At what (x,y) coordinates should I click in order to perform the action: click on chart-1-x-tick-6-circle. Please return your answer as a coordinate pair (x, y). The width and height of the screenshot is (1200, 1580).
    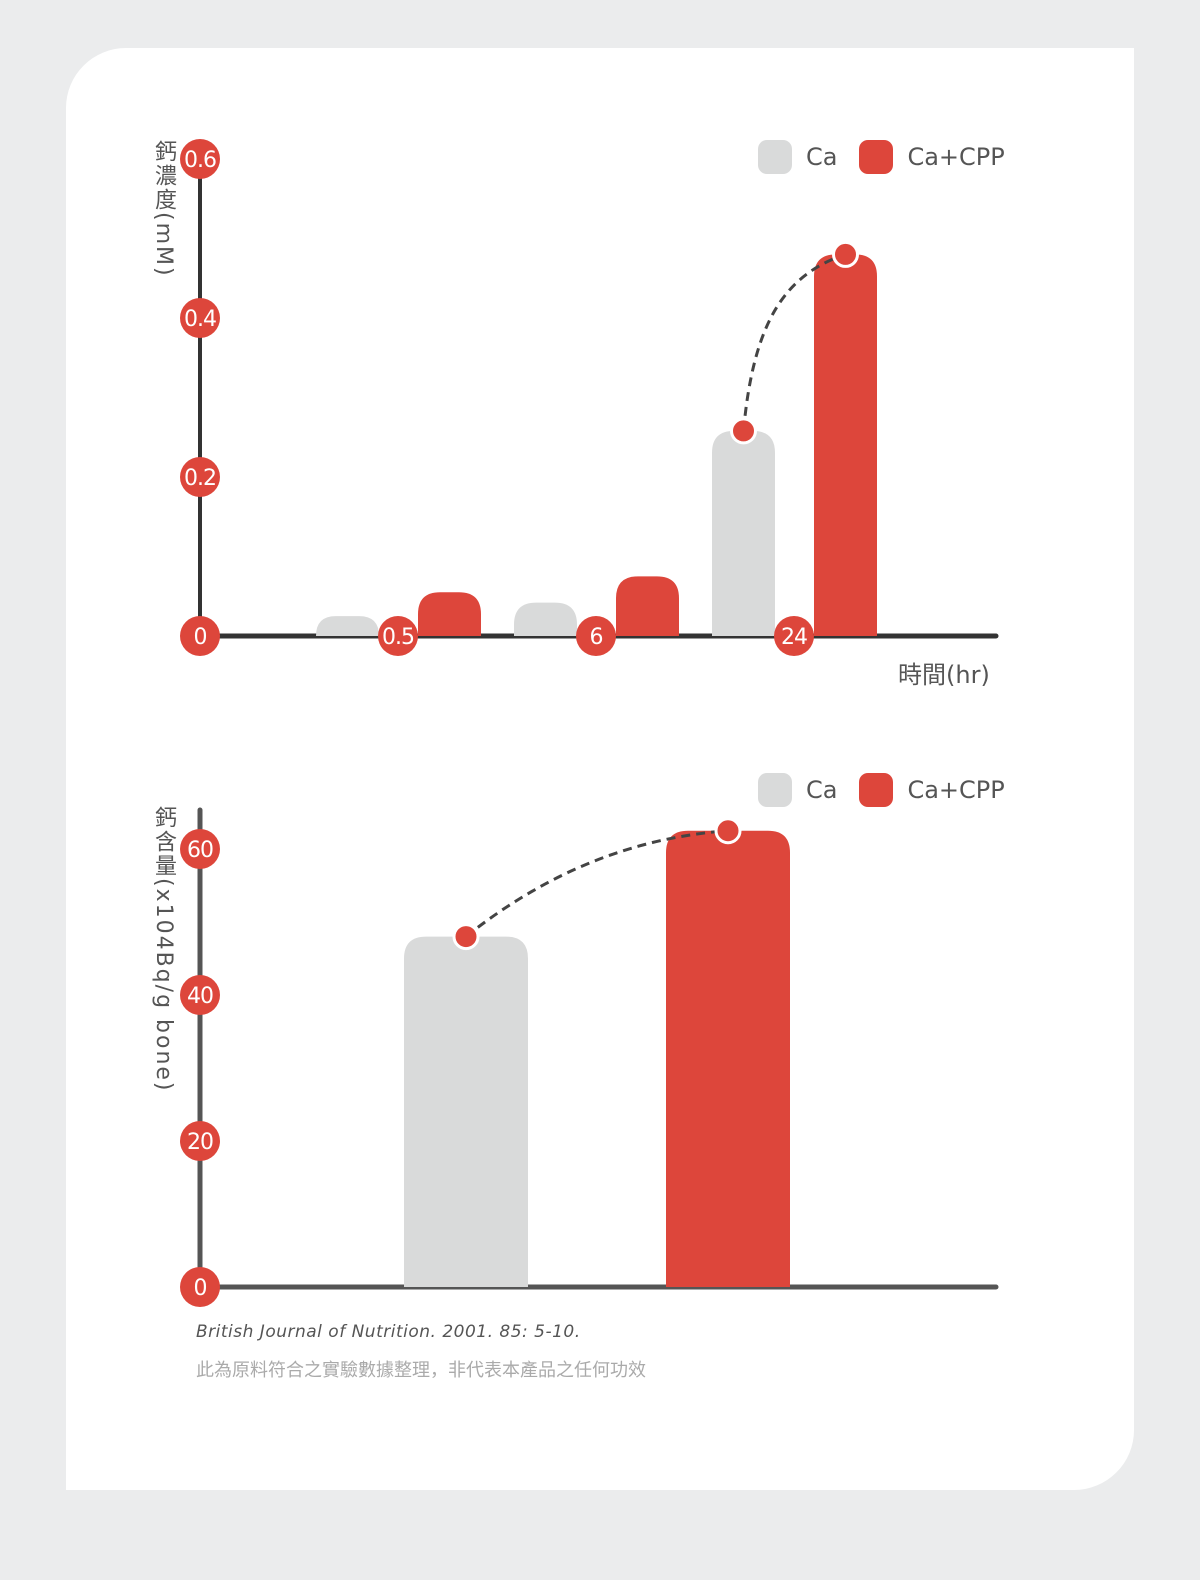
    Looking at the image, I should click on (596, 636).